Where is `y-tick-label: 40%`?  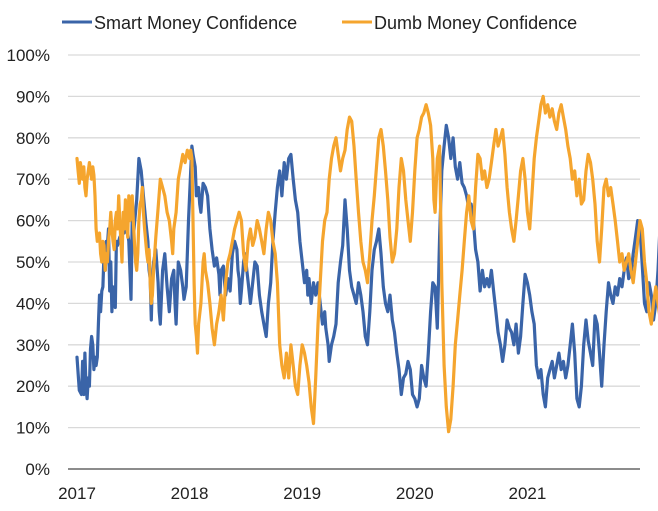
y-tick-label: 40% is located at coordinates (33, 303).